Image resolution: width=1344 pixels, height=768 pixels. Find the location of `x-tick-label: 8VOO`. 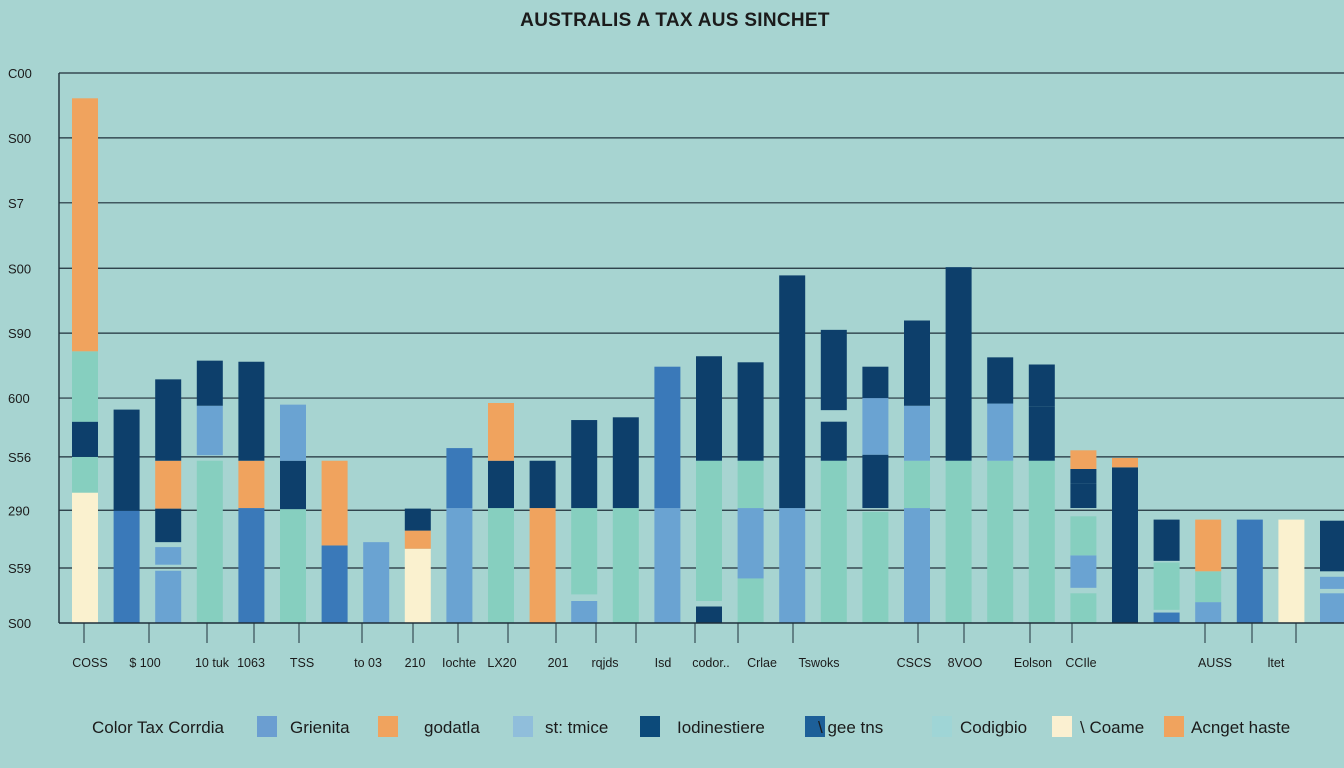

x-tick-label: 8VOO is located at coordinates (965, 663).